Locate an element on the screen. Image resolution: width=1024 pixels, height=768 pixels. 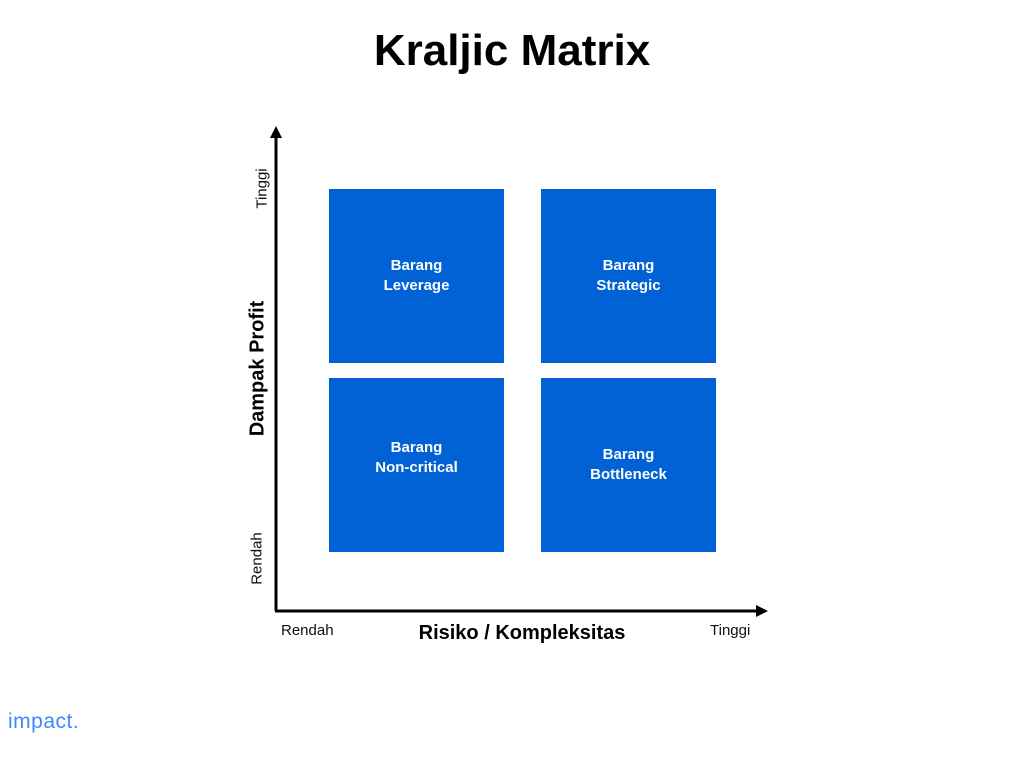
impact-logo: impact. is located at coordinates (44, 721).